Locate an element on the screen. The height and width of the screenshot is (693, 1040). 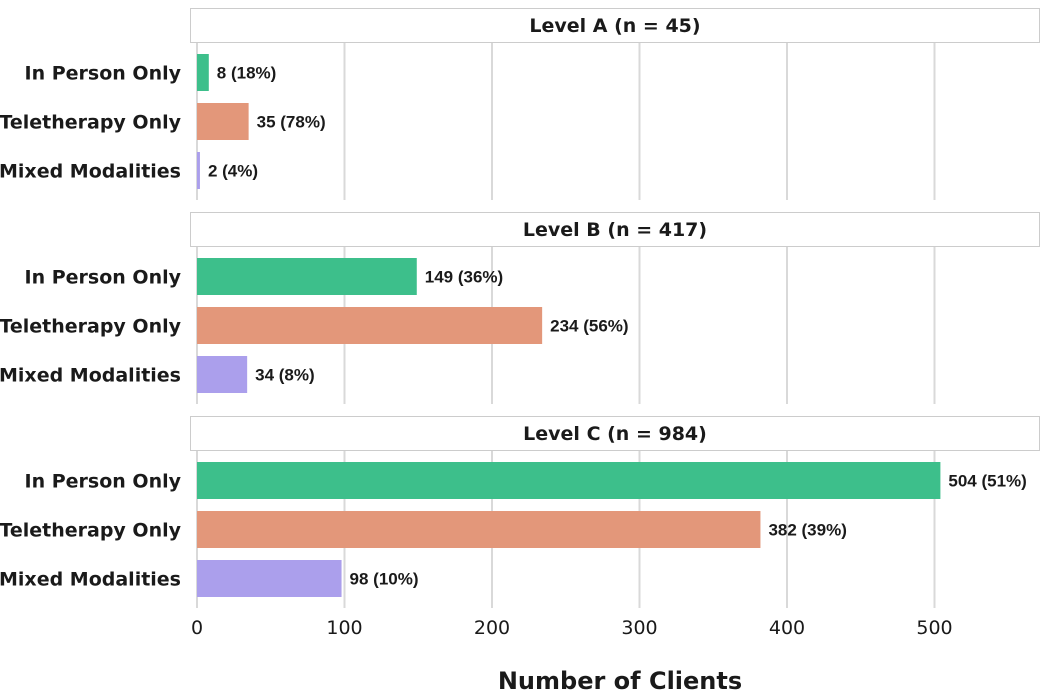
panel-title: Level C (n = 984) is located at coordinates (615, 434).